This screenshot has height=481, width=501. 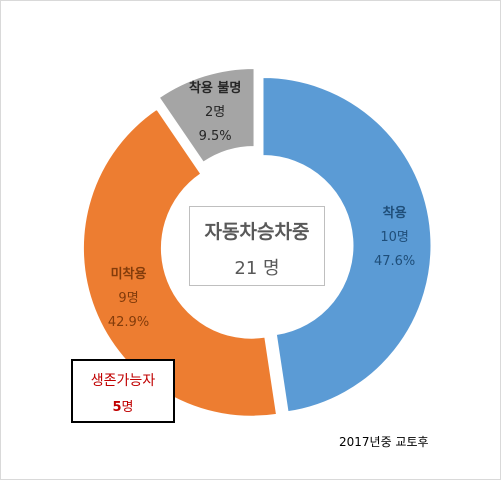 I want to click on slice-label: 착용 불명 2명 9.5%, so click(x=215, y=112).